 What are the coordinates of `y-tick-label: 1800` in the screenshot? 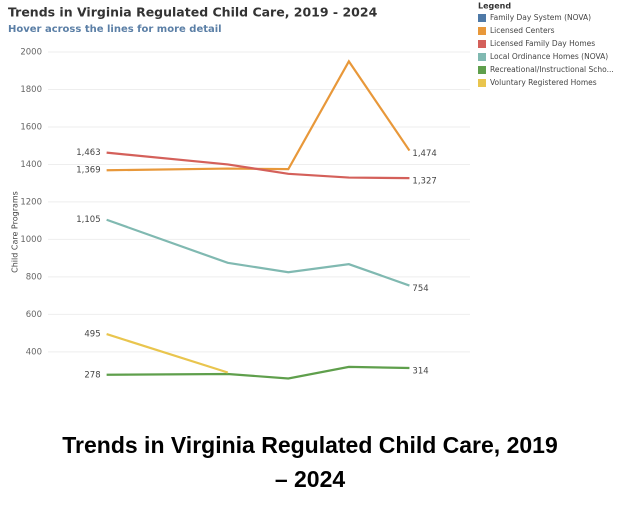 It's located at (31, 90).